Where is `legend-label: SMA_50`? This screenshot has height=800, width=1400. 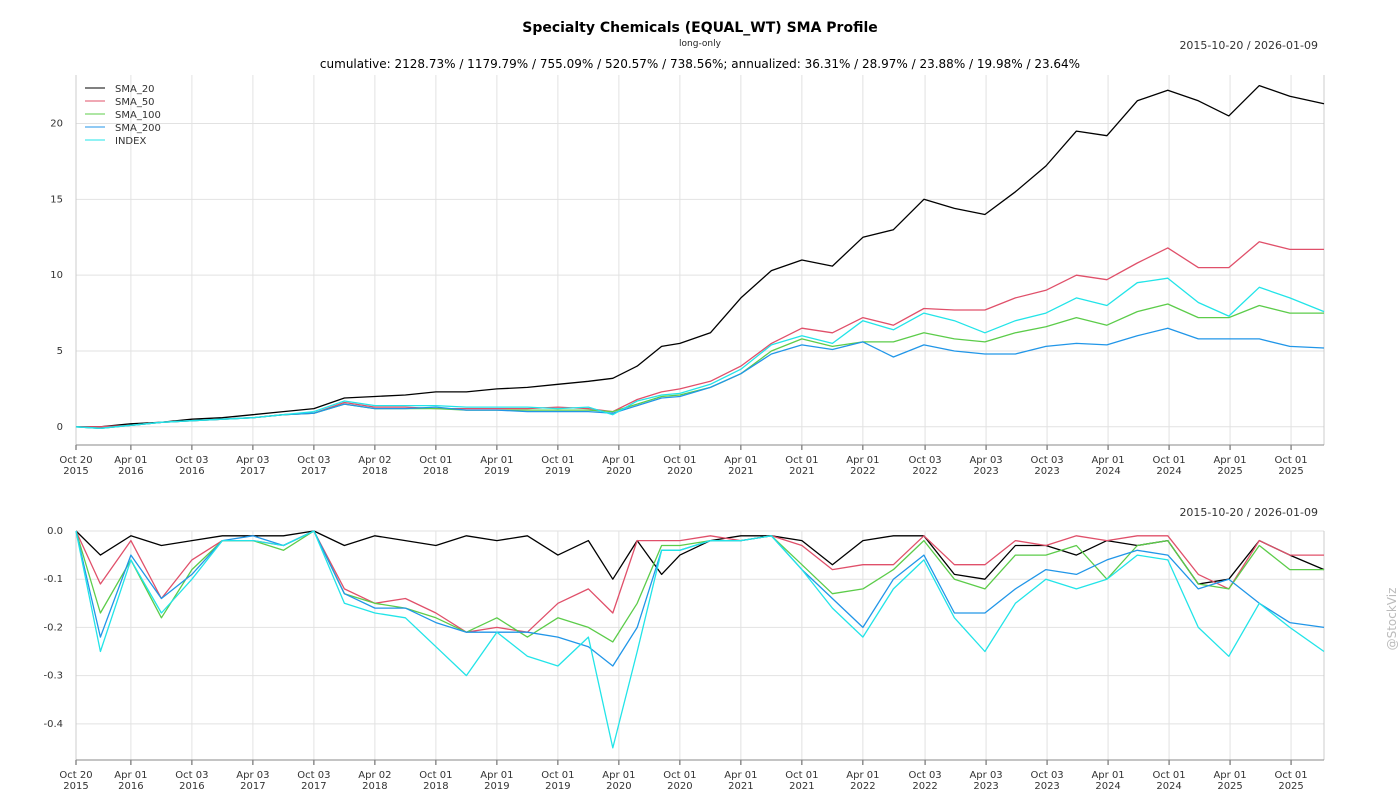
legend-label: SMA_50 is located at coordinates (135, 102).